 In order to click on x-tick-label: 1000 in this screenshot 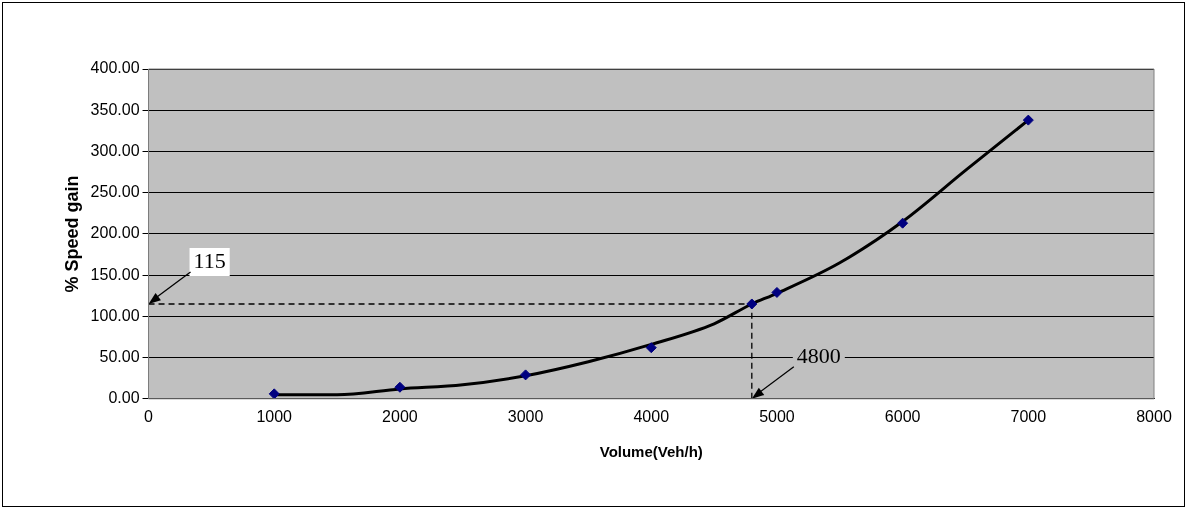, I will do `click(274, 416)`.